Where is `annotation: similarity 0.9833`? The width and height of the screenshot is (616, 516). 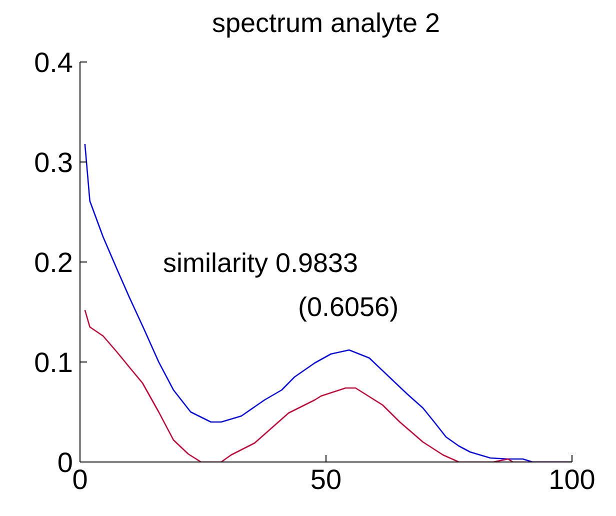 annotation: similarity 0.9833 is located at coordinates (260, 263).